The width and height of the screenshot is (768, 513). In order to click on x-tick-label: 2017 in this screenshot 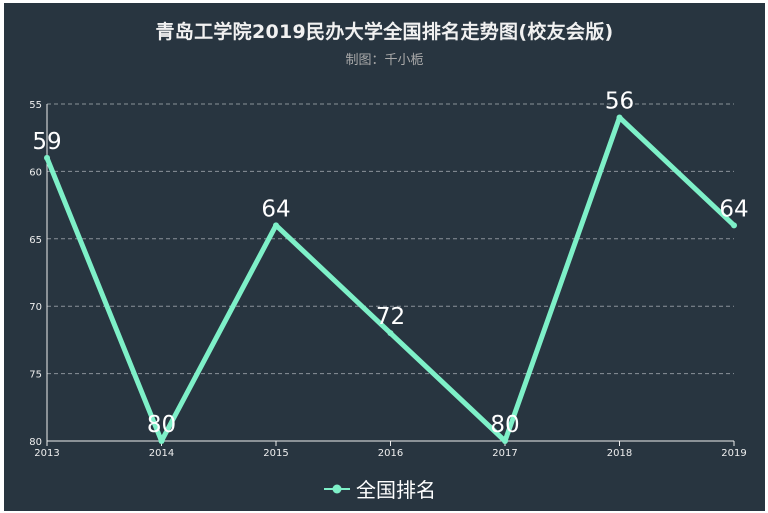, I will do `click(504, 453)`.